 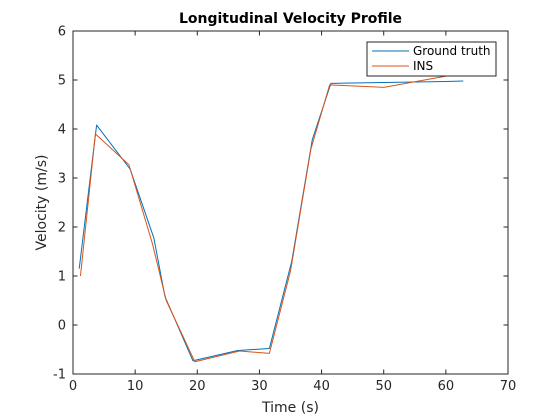 I want to click on x-tick-label: 70, so click(x=508, y=386).